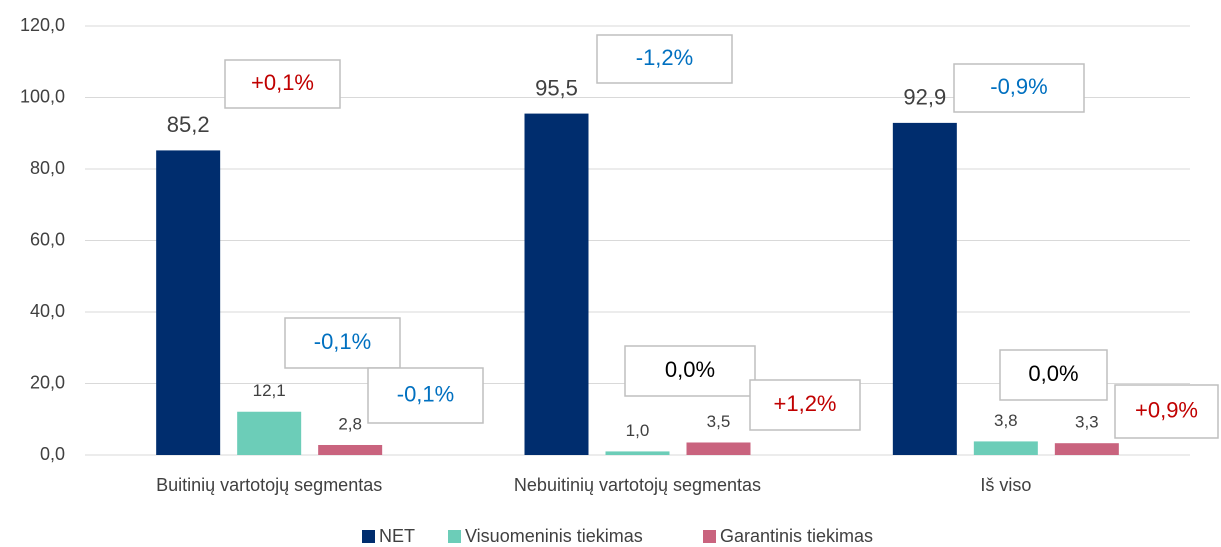  Describe the element at coordinates (924, 97) in the screenshot. I see `value-label: 92,9` at that location.